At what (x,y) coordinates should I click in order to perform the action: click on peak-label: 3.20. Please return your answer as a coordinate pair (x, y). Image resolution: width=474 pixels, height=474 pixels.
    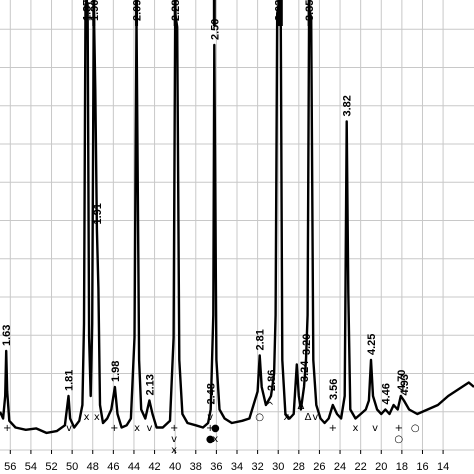
    Looking at the image, I should click on (307, 344).